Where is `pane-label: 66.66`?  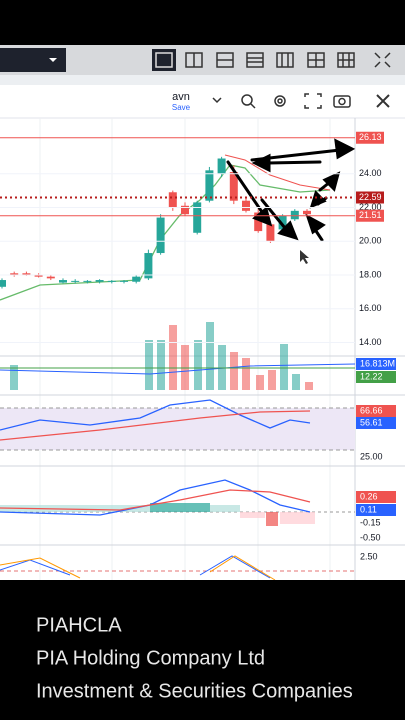 pane-label: 66.66 is located at coordinates (371, 410).